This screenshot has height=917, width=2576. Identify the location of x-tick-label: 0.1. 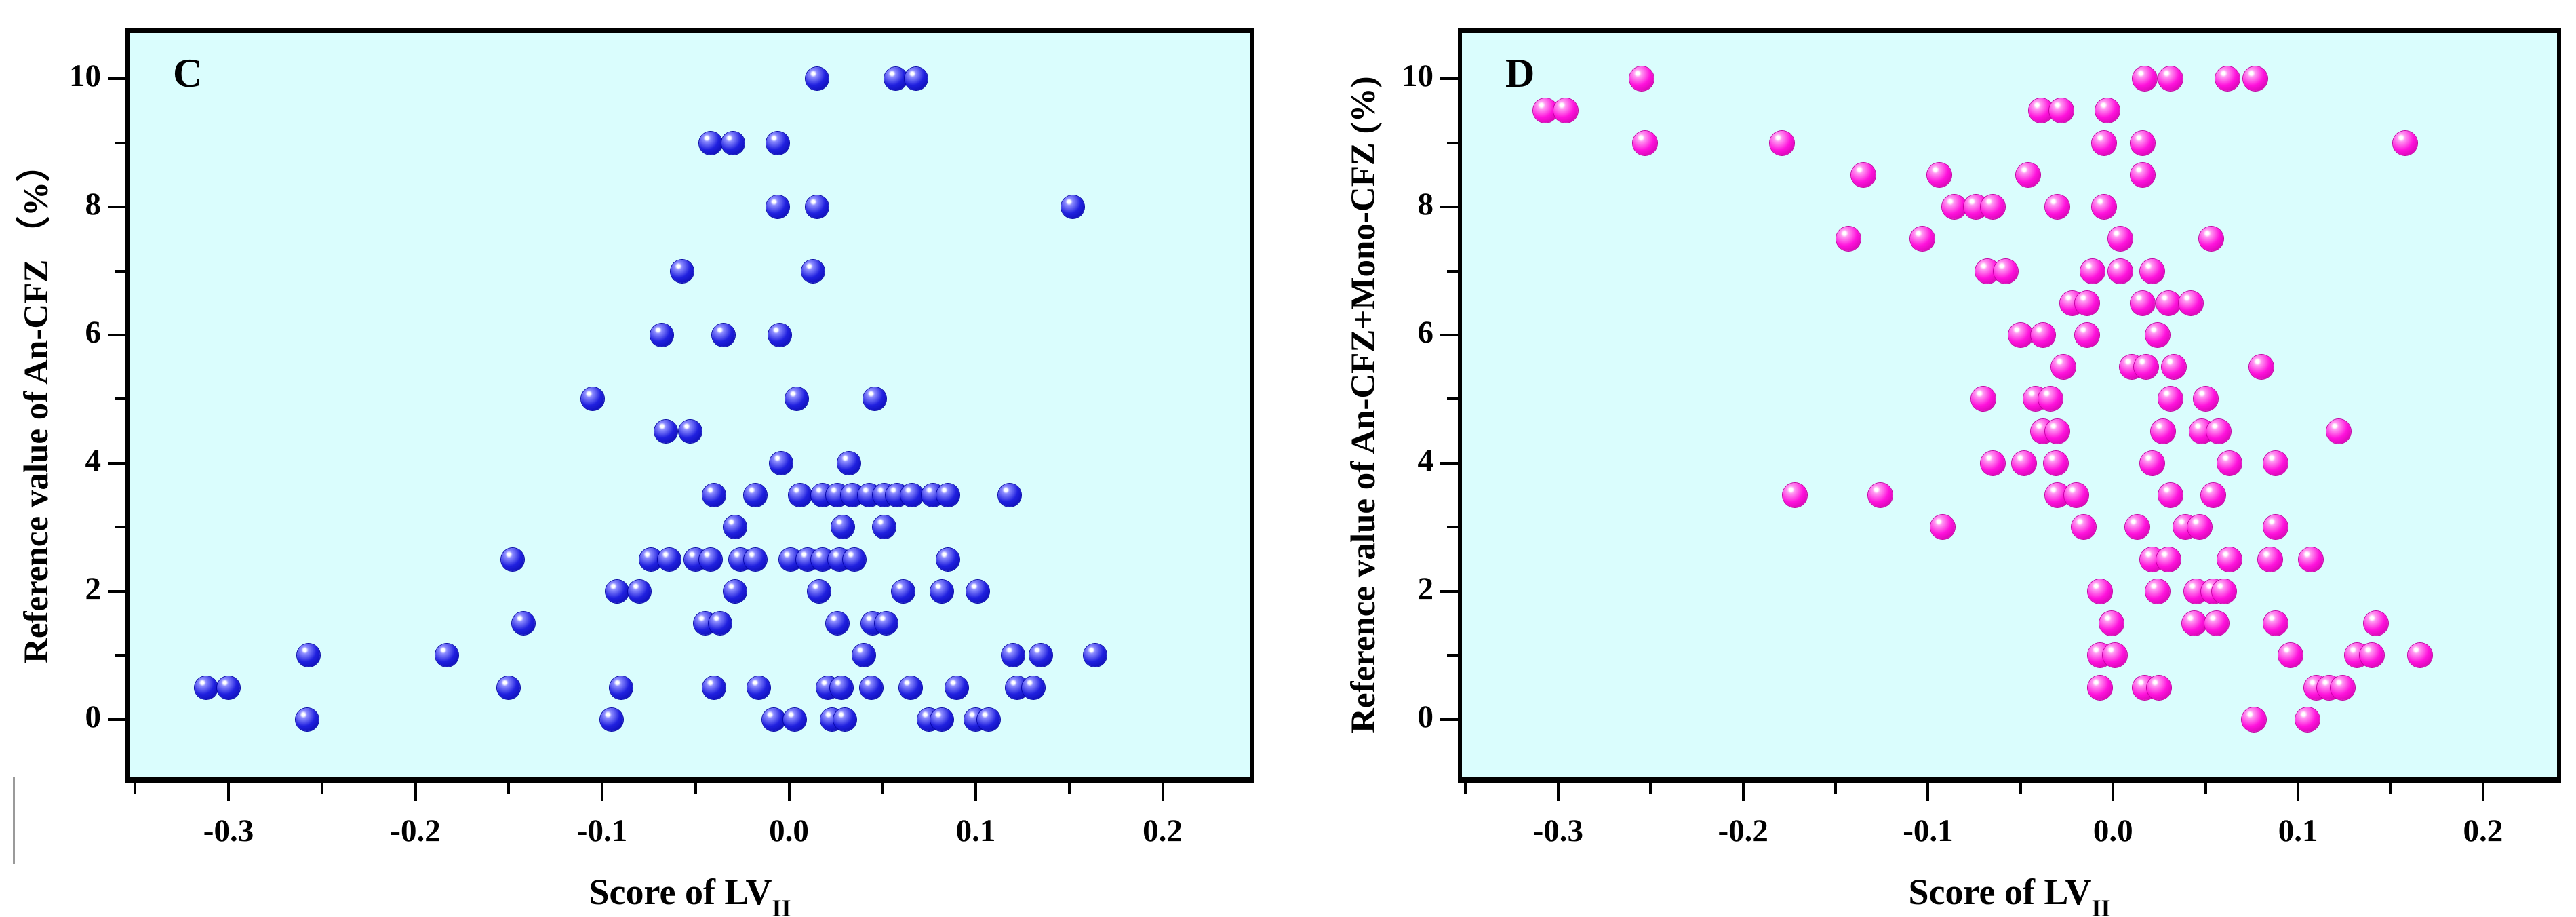
(2298, 831).